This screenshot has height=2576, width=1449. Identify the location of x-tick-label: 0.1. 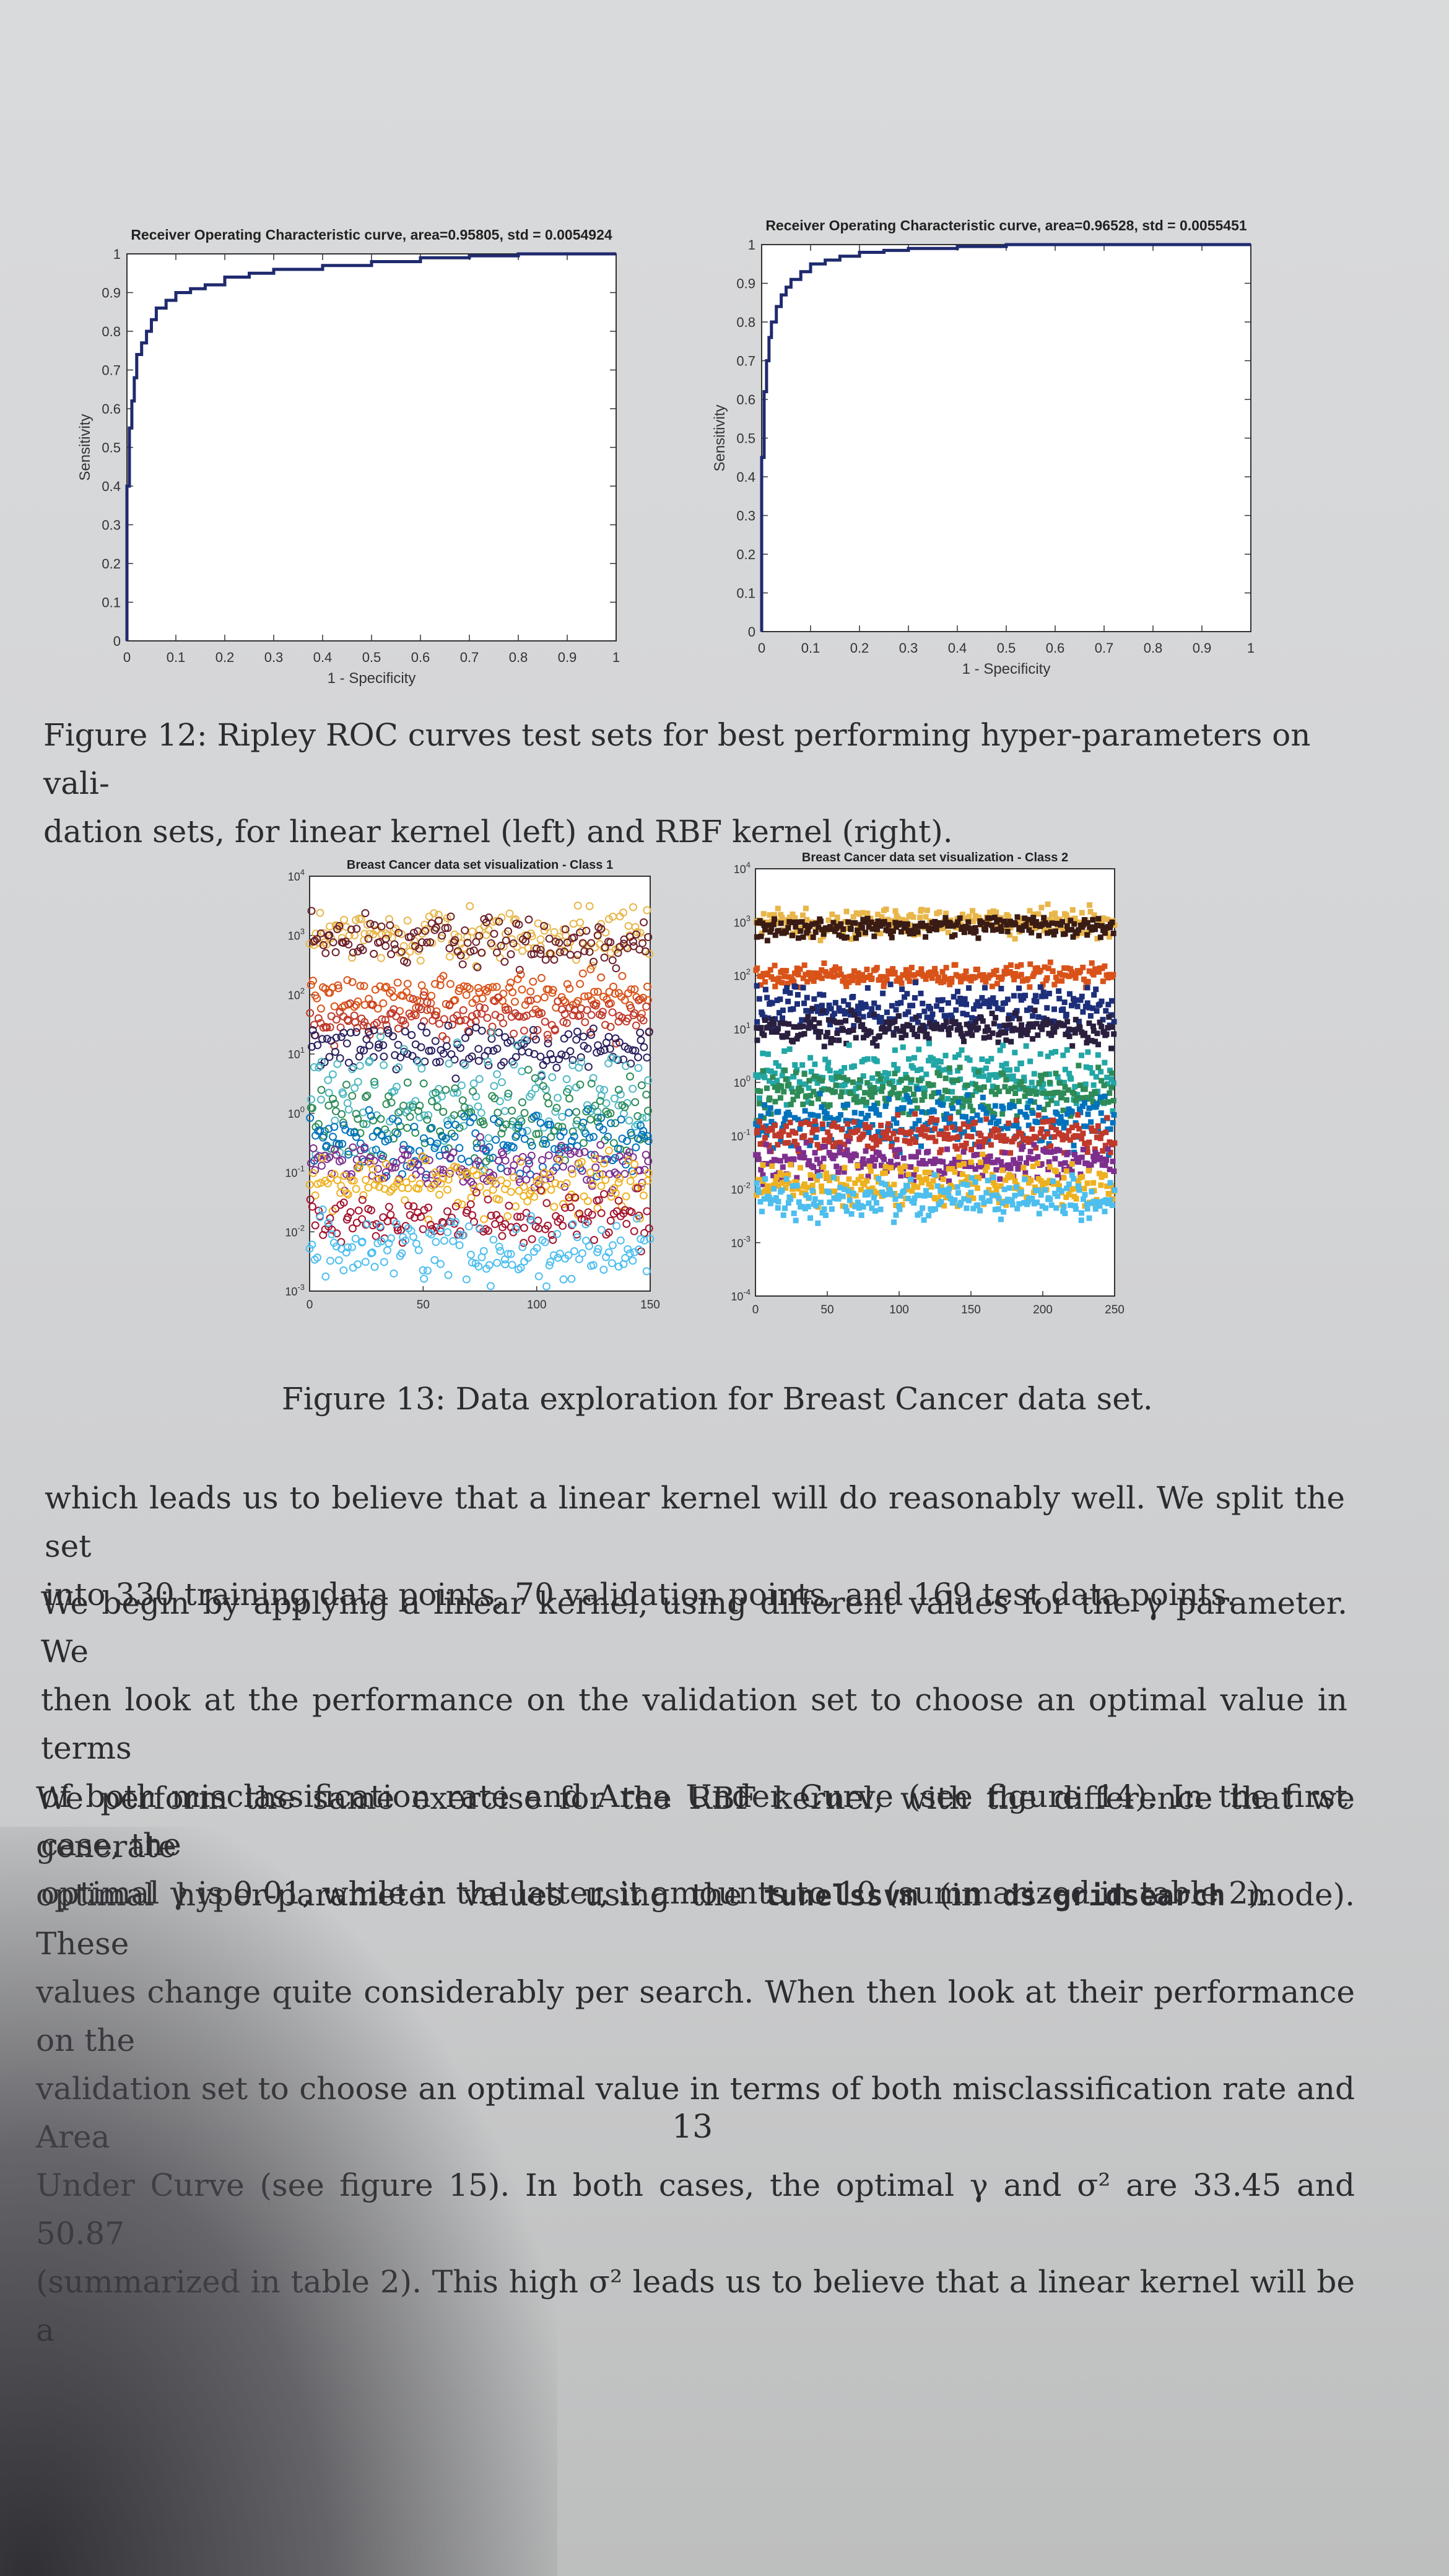
(810, 648).